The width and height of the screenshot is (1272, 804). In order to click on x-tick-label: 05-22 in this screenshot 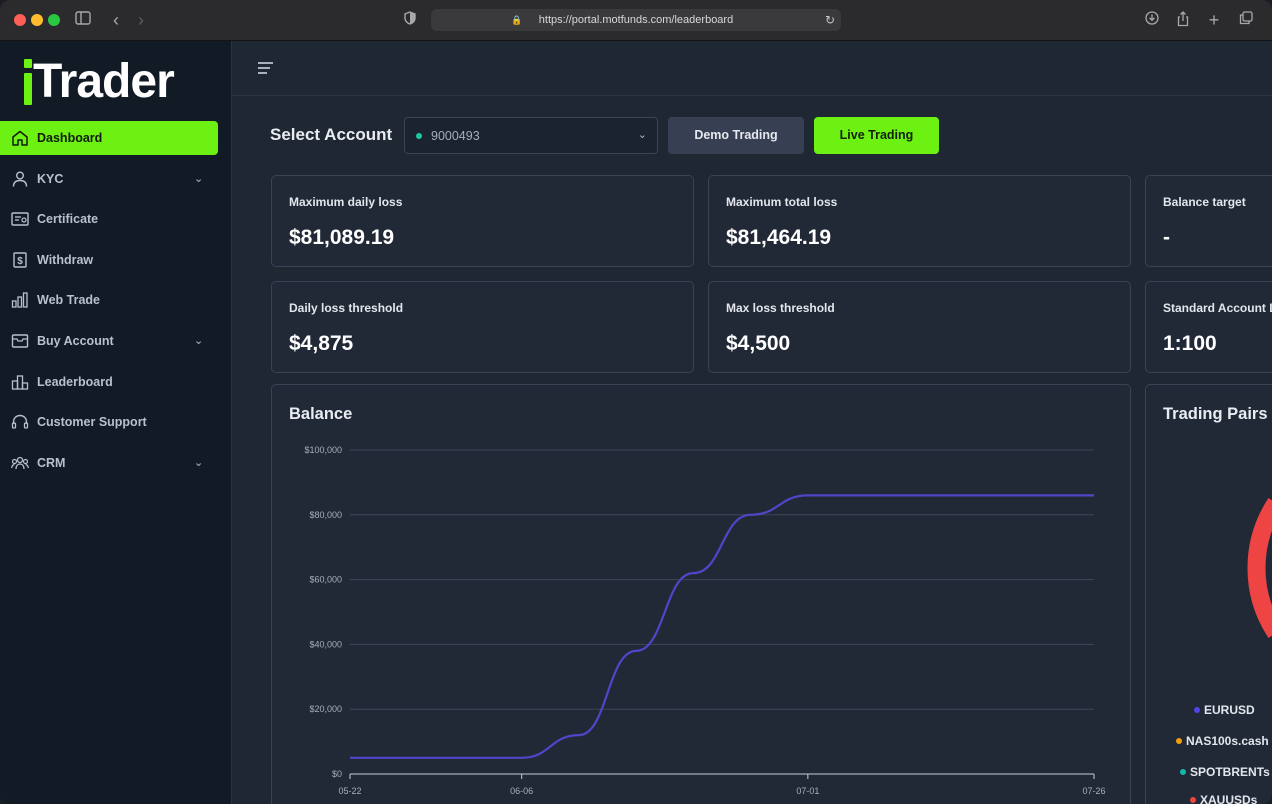, I will do `click(349, 791)`.